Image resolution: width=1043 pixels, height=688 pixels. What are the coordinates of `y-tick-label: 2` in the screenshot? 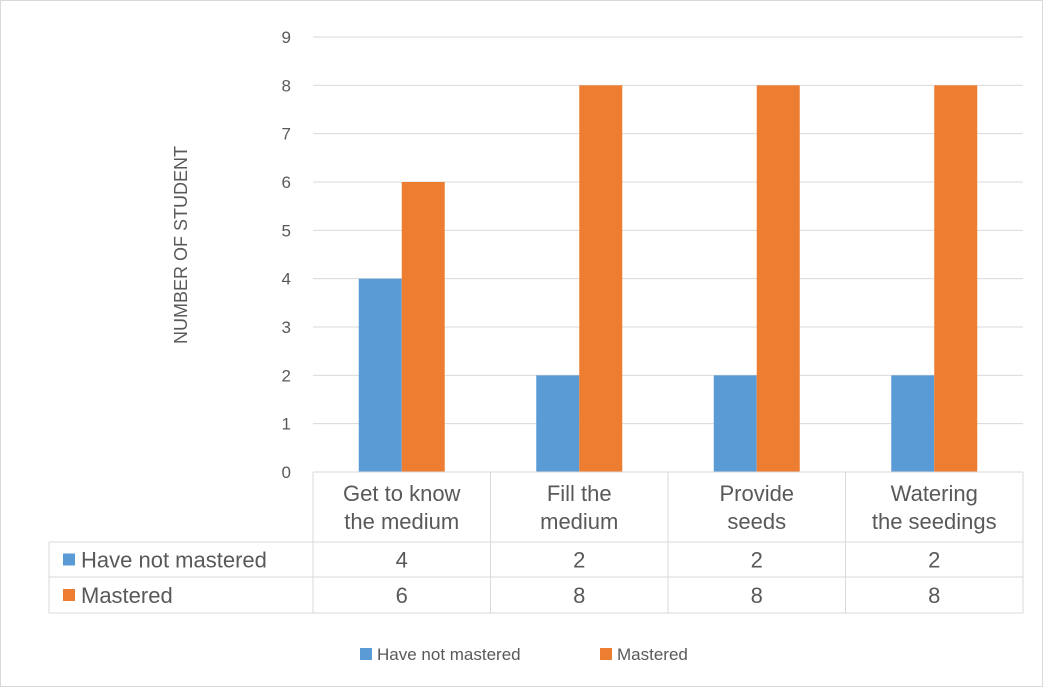 It's located at (286, 375).